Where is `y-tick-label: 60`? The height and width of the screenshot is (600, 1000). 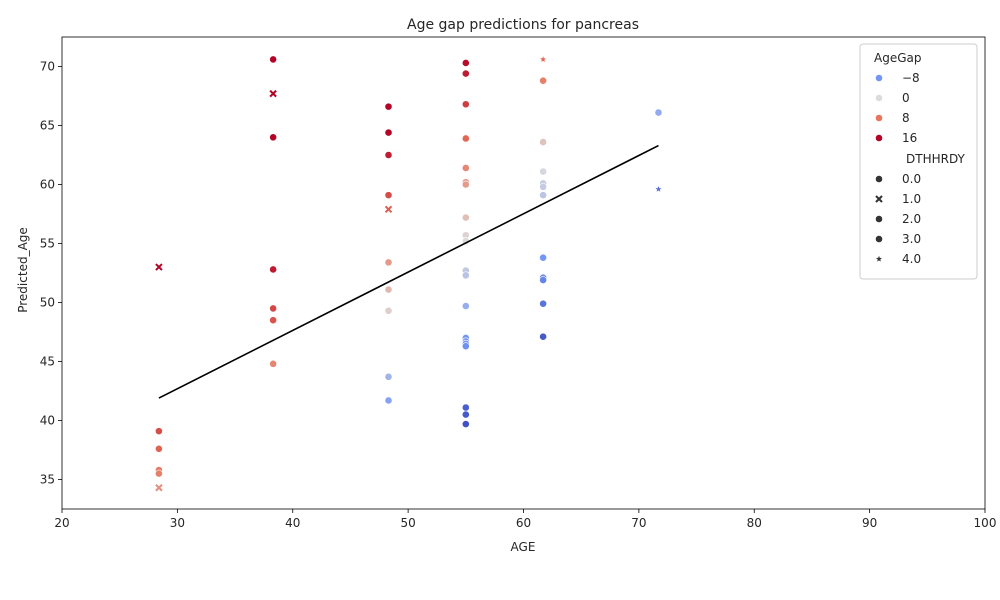 y-tick-label: 60 is located at coordinates (47, 185).